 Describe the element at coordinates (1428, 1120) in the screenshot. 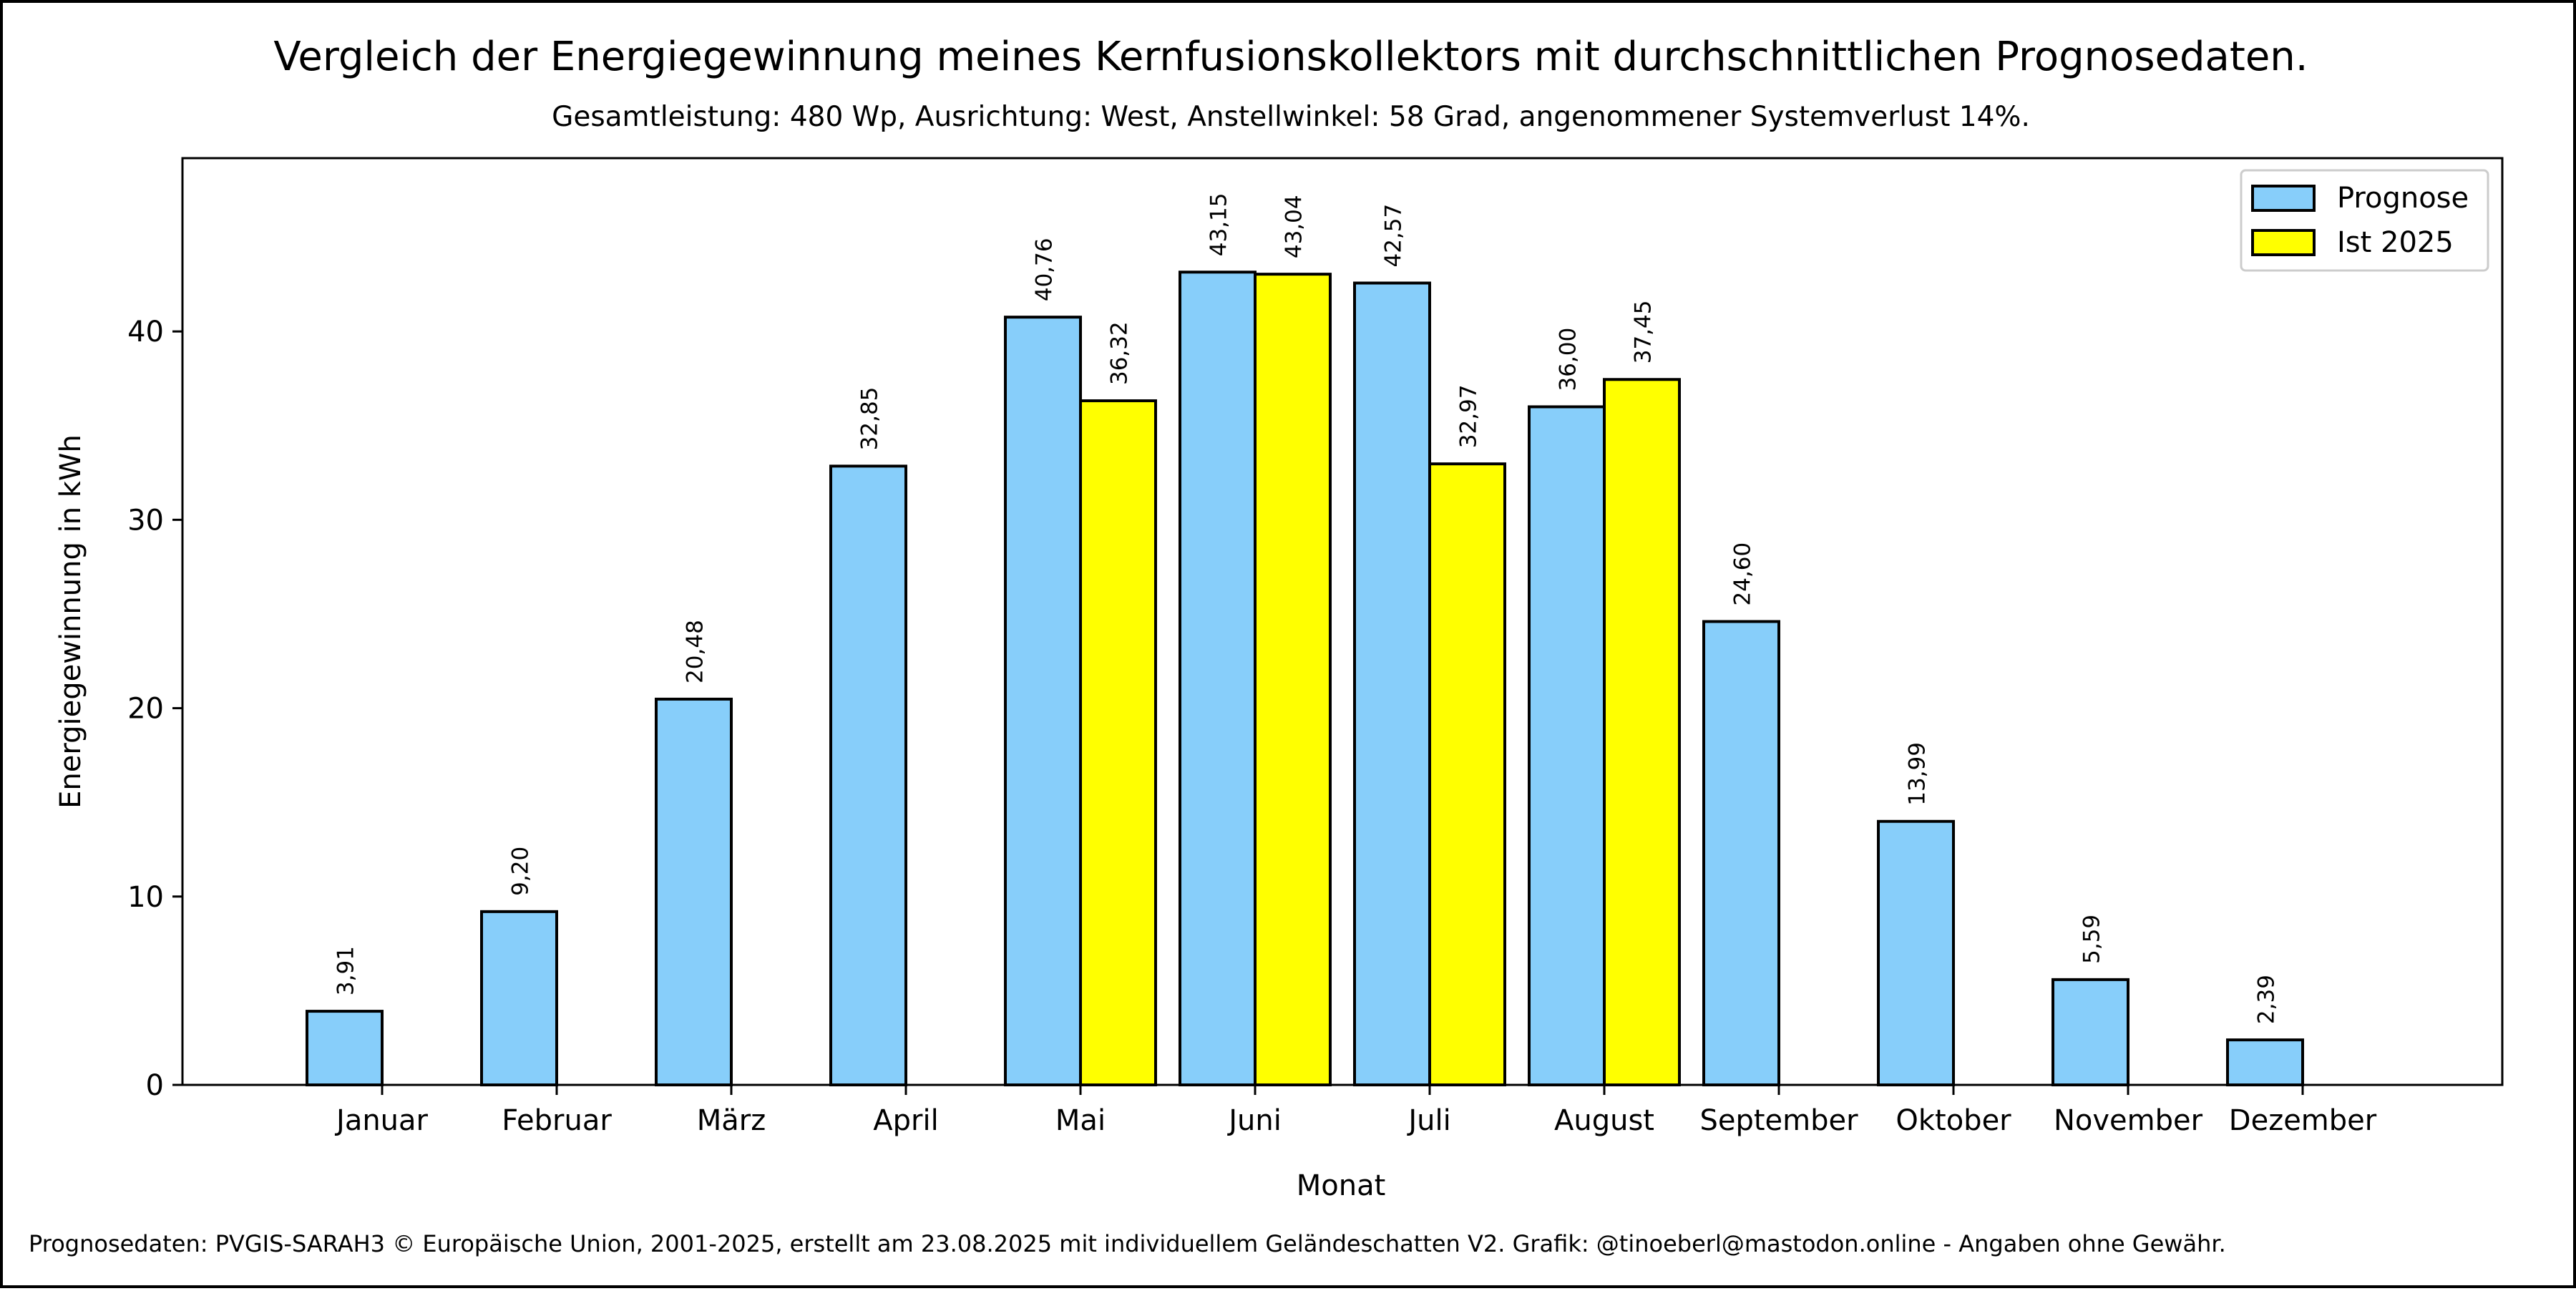

I see `x-tick-label: Juli` at that location.